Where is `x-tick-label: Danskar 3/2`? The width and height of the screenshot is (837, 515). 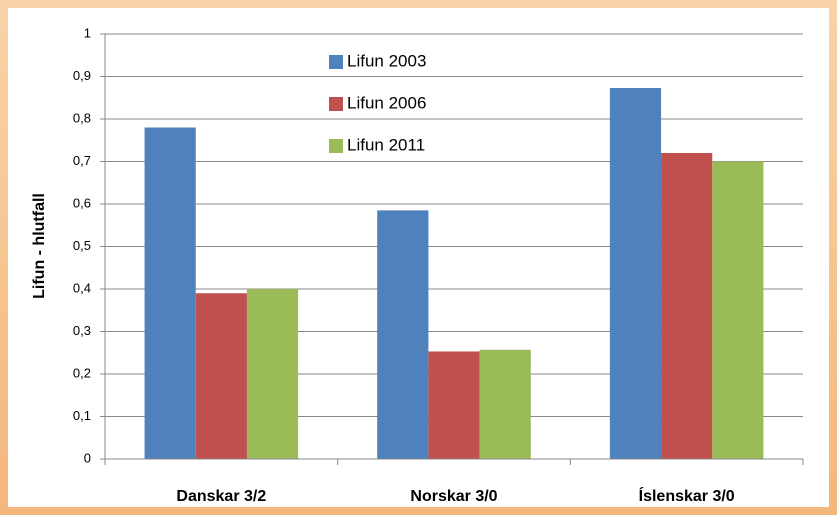 x-tick-label: Danskar 3/2 is located at coordinates (221, 496).